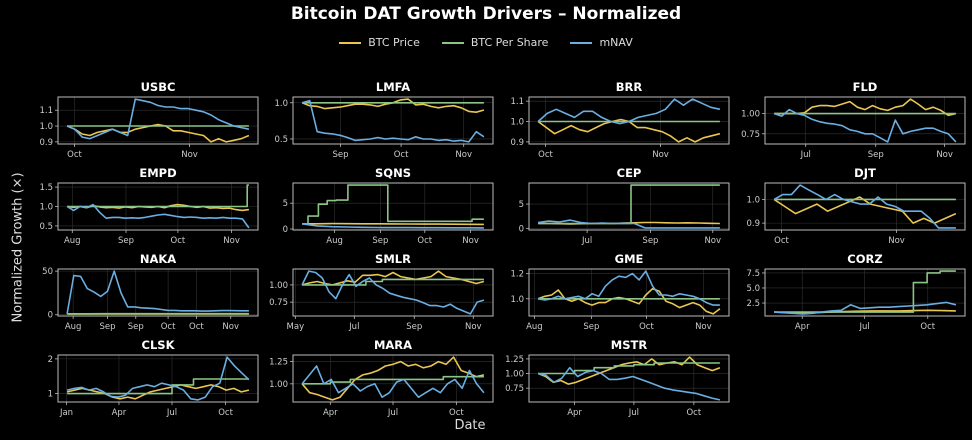 Image resolution: width=972 pixels, height=440 pixels. What do you see at coordinates (617, 378) in the screenshot?
I see `panel-mstr: Apr Jul Oct 0.75 1.00 1.25 MSTR` at bounding box center [617, 378].